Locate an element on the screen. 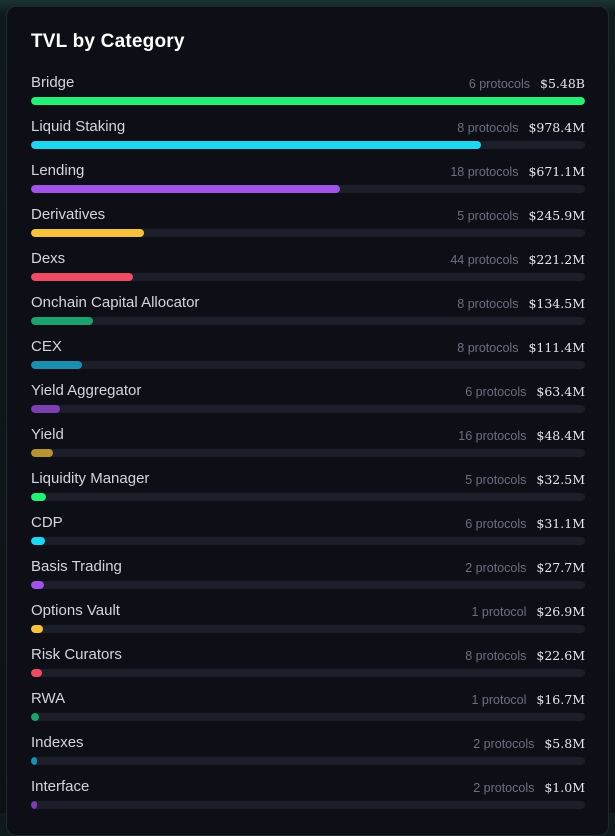 The image size is (615, 836). card-title: TVL by Category is located at coordinates (108, 41).